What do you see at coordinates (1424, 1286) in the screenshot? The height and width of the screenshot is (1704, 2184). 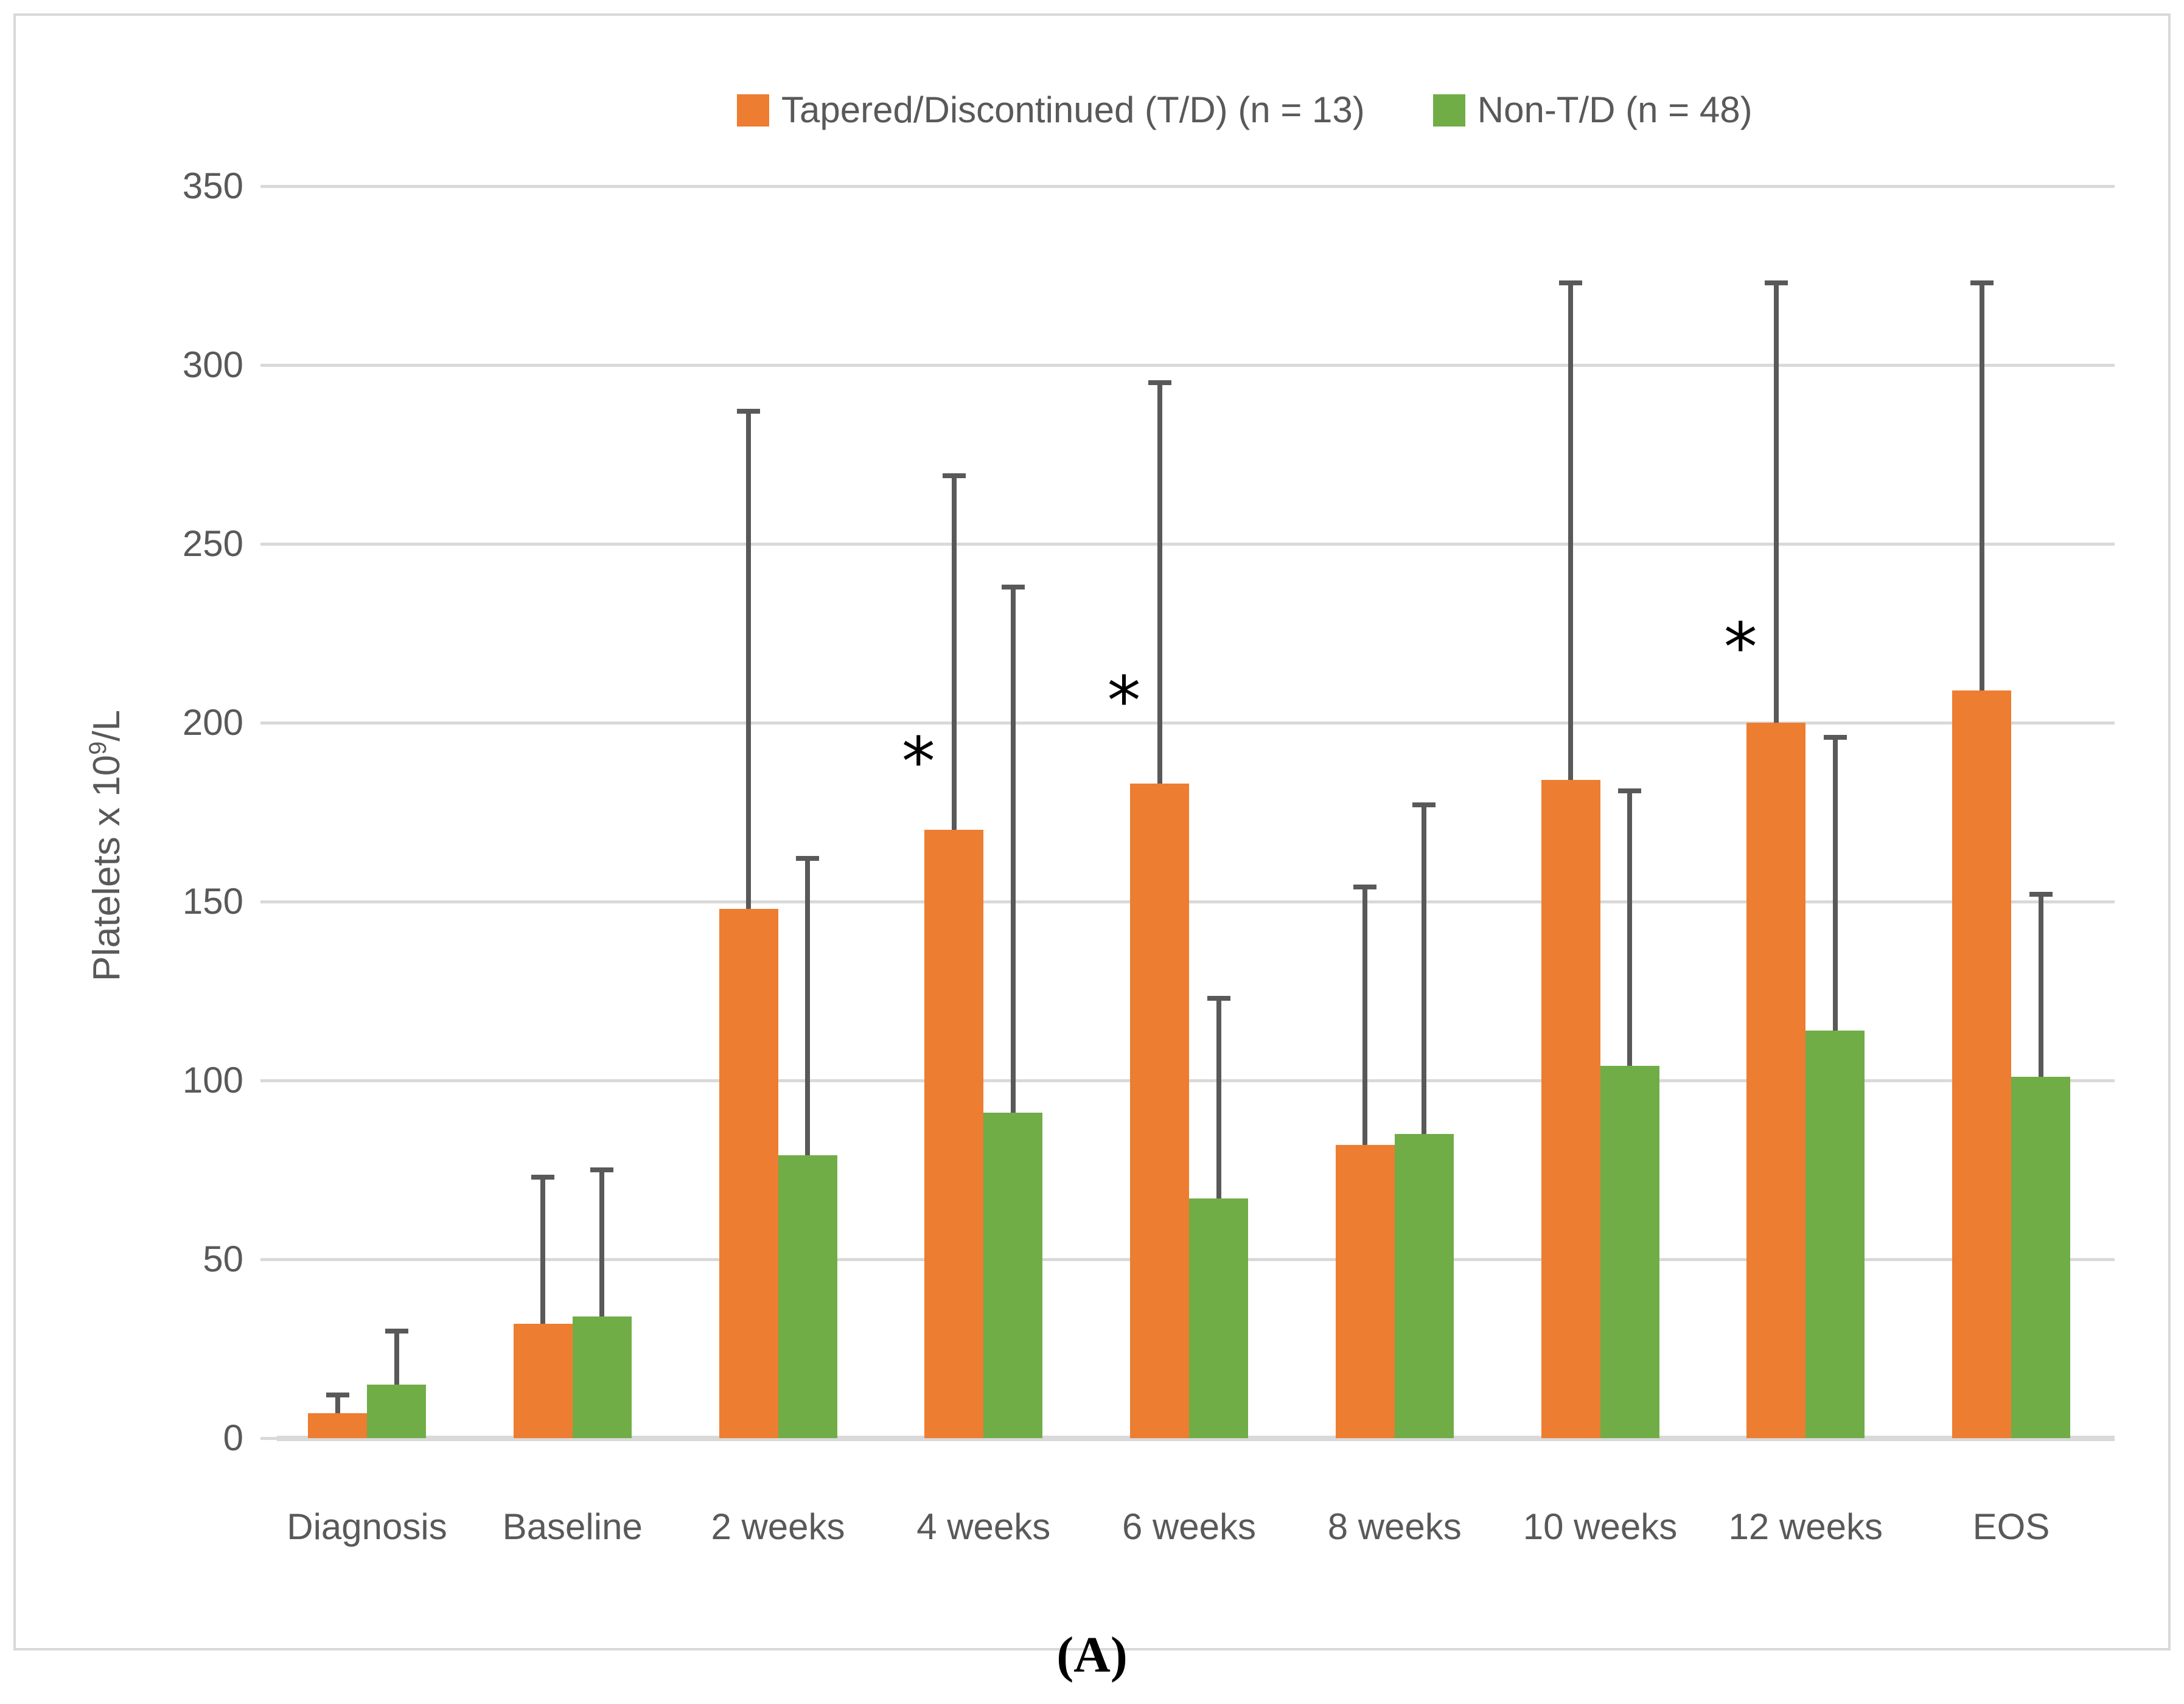 I see `bar-non-td-8 weeks` at bounding box center [1424, 1286].